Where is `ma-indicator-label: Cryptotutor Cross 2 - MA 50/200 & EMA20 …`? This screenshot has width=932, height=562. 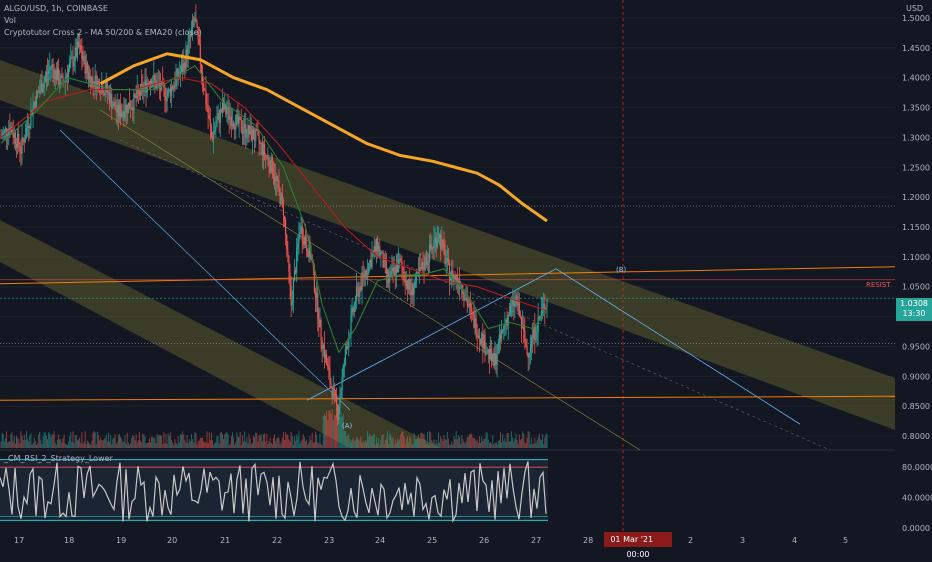
ma-indicator-label: Cryptotutor Cross 2 - MA 50/200 & EMA20 … is located at coordinates (103, 32).